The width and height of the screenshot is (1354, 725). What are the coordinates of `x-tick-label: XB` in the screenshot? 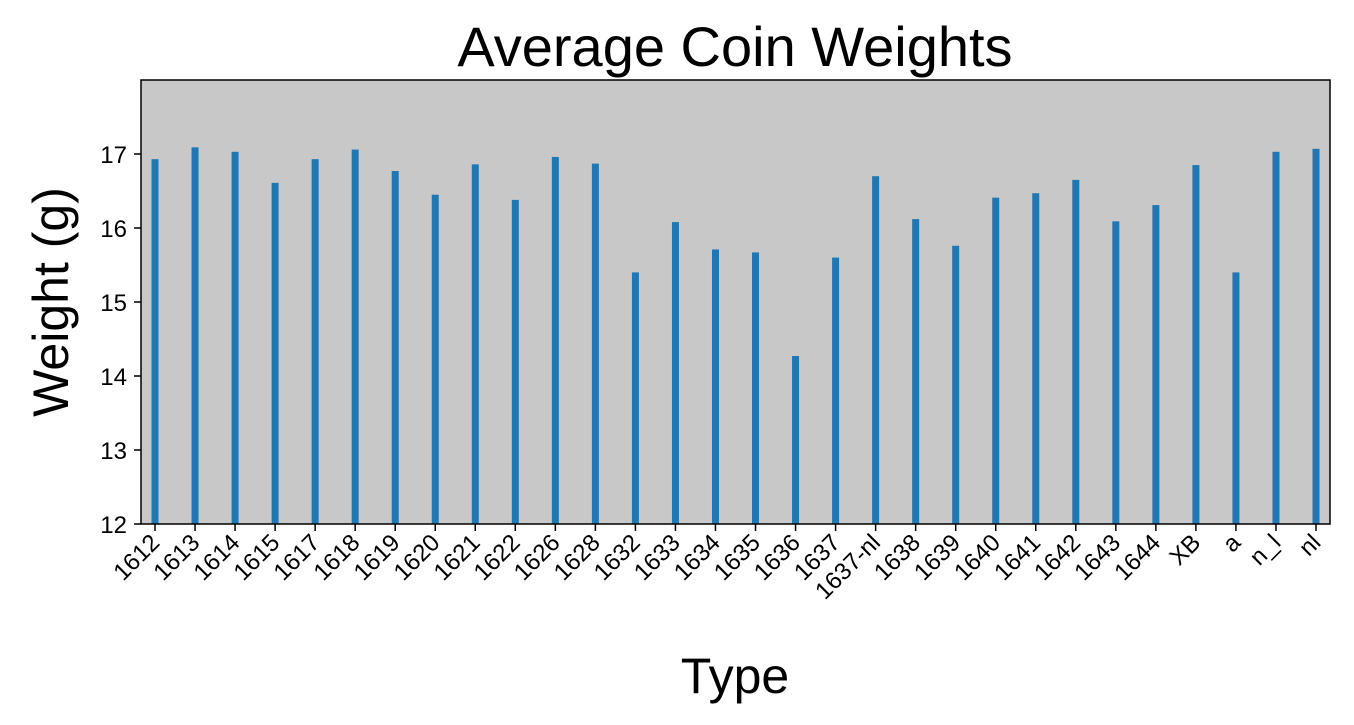 It's located at (1185, 550).